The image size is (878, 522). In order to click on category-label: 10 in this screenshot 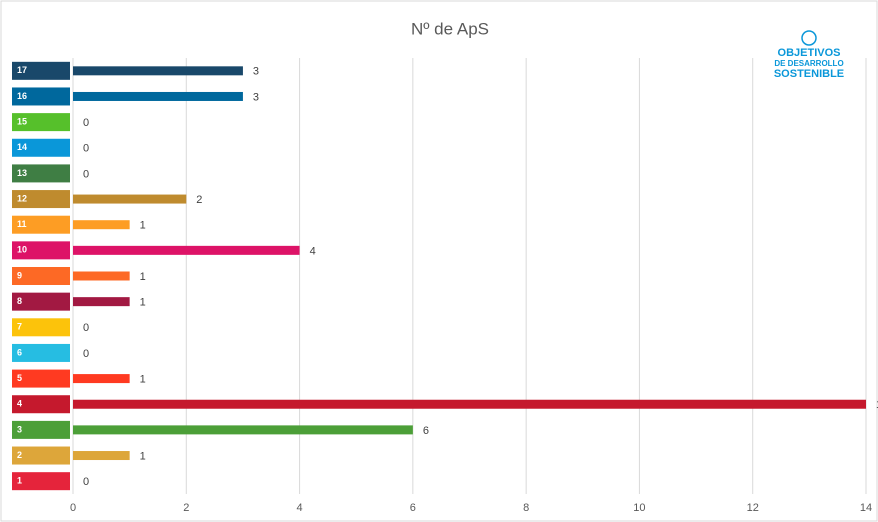, I will do `click(22, 250)`.